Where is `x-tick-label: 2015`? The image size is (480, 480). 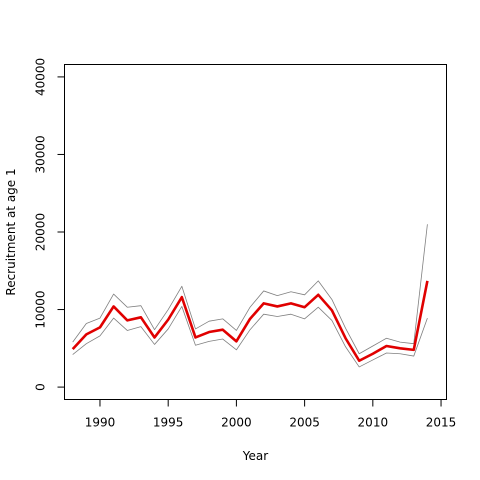
x-tick-label: 2015 is located at coordinates (441, 423).